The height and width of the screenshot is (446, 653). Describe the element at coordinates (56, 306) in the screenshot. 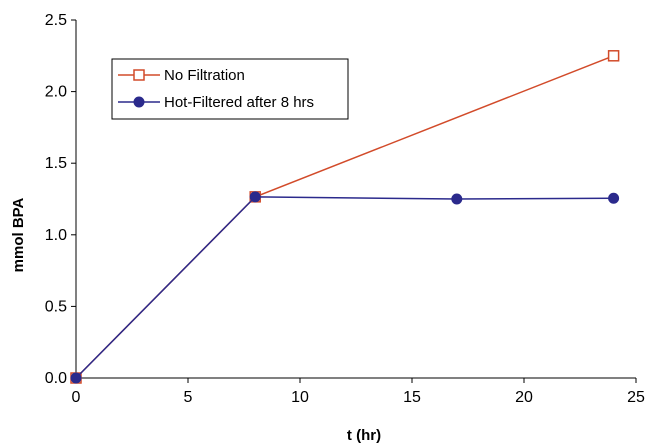

I see `y-tick-label: 0.5` at that location.